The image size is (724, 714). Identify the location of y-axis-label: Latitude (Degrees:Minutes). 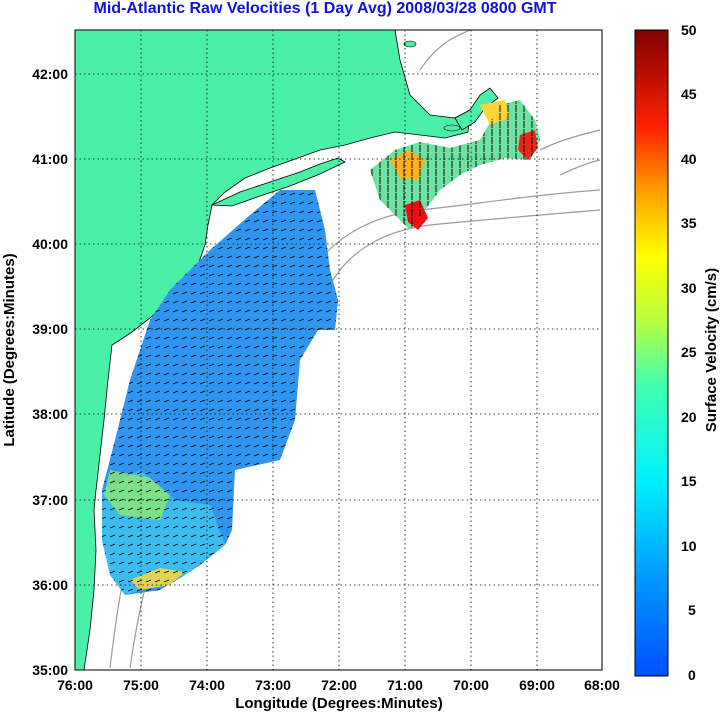
(9, 349).